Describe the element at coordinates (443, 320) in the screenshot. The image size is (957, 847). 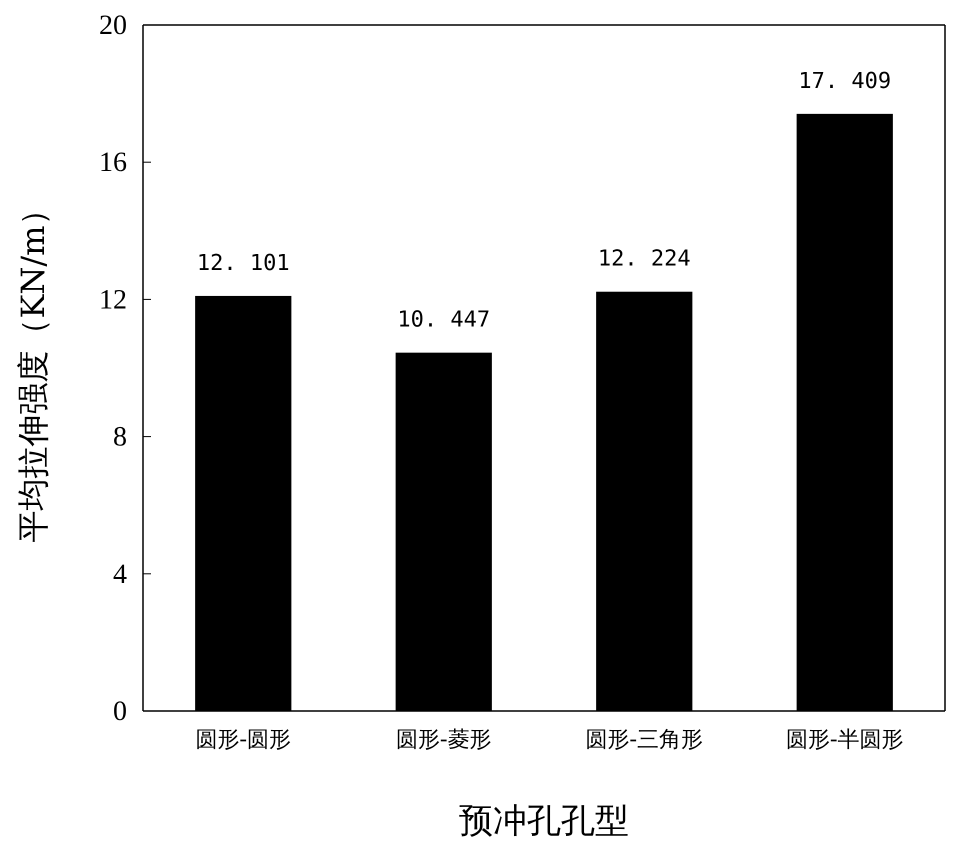
I see `data-label: 10. 447` at that location.